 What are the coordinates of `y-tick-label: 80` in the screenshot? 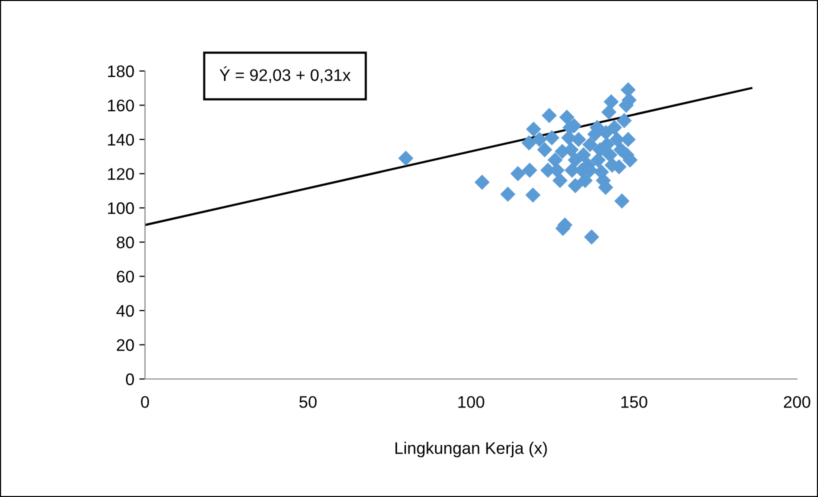 It's located at (125, 242).